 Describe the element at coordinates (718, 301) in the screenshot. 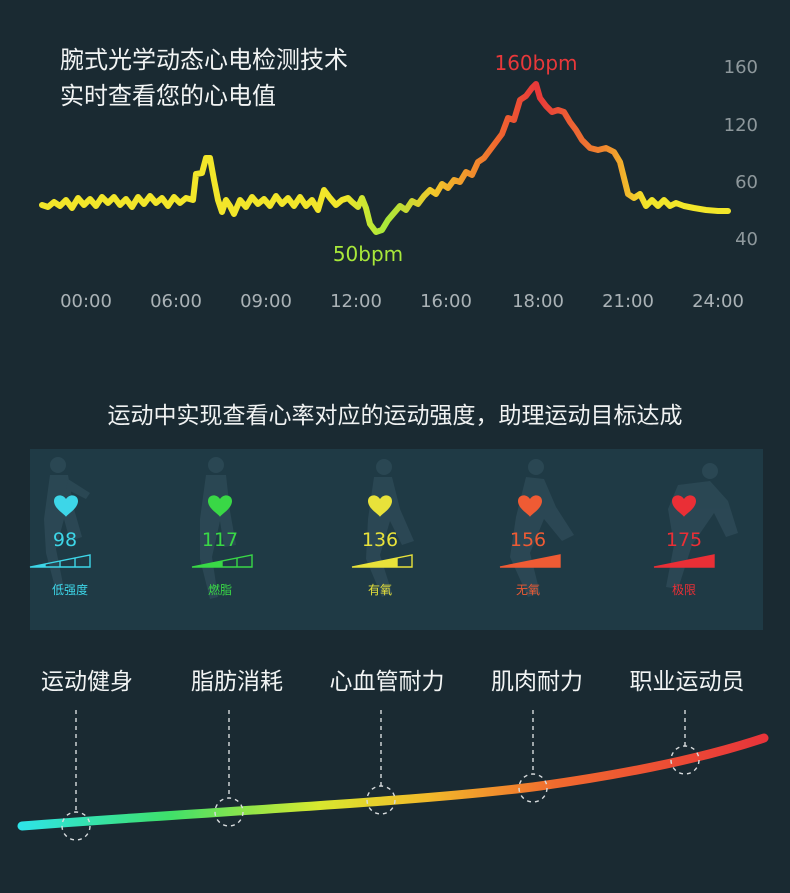

I see `x-tick-2400: 24:00` at that location.